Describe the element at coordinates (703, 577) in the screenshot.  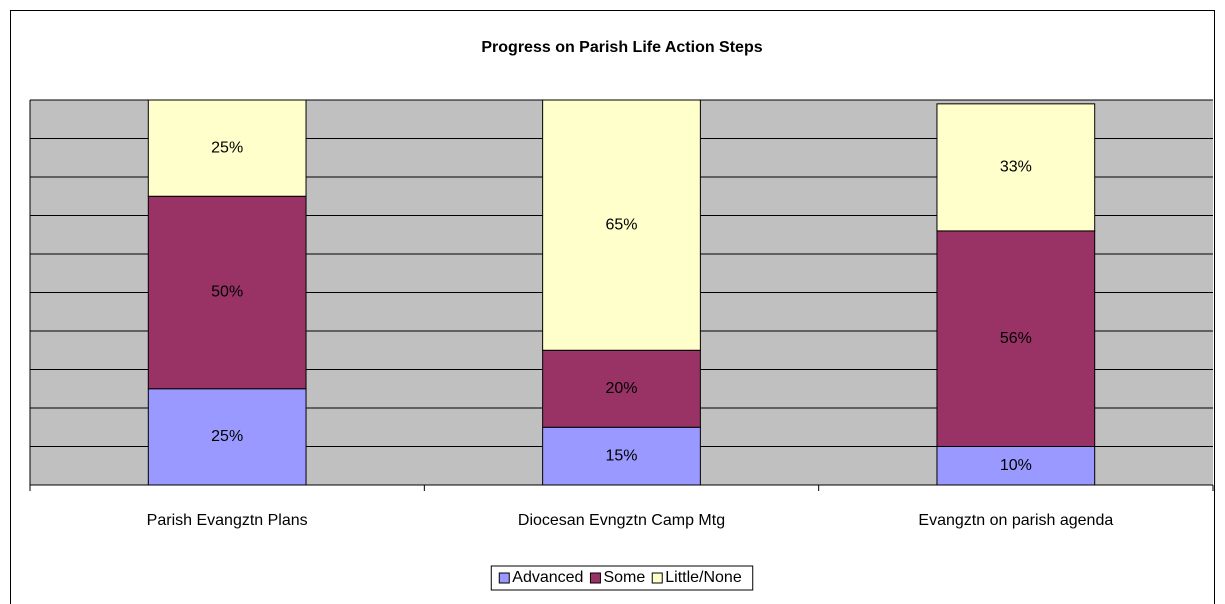
I see `legend-label: Little/None` at that location.